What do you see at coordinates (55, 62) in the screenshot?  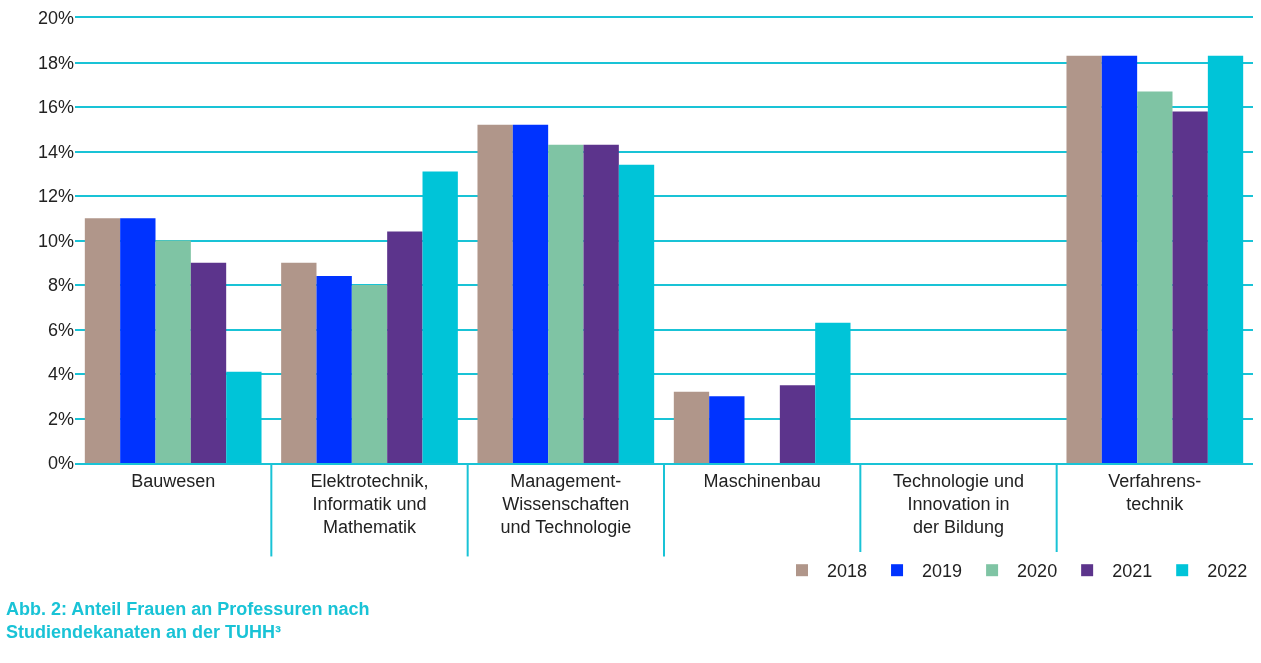 I see `y-tick-label: 18%` at bounding box center [55, 62].